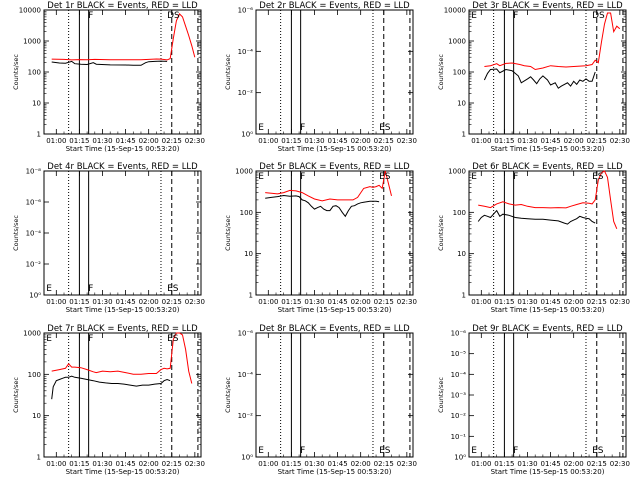  Describe the element at coordinates (461, 104) in the screenshot. I see `panel-3-ytick-label: 10` at that location.